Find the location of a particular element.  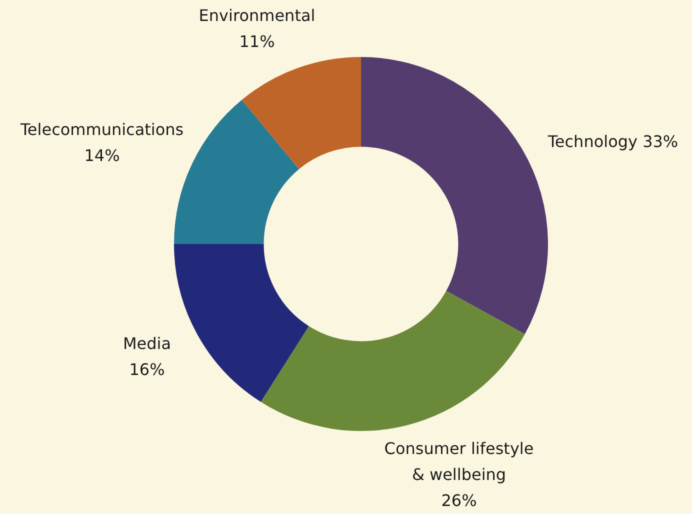

data-label: 14% is located at coordinates (102, 156).